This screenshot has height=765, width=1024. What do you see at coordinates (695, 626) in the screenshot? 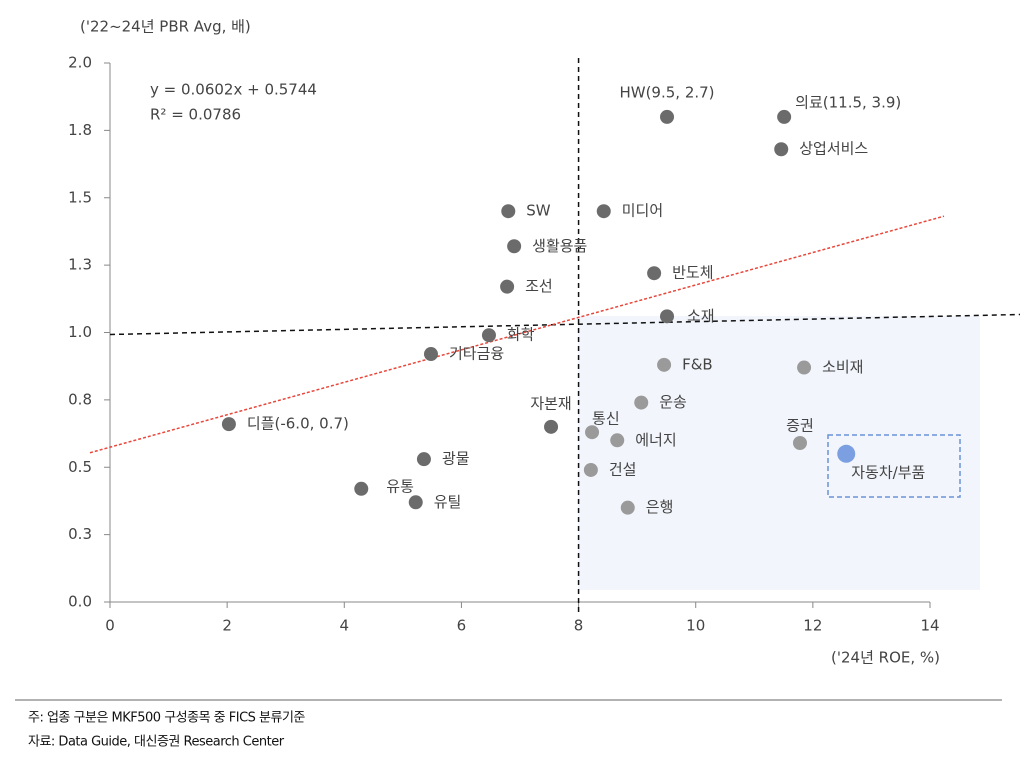
I see `x-tick-label: 10` at bounding box center [695, 626].